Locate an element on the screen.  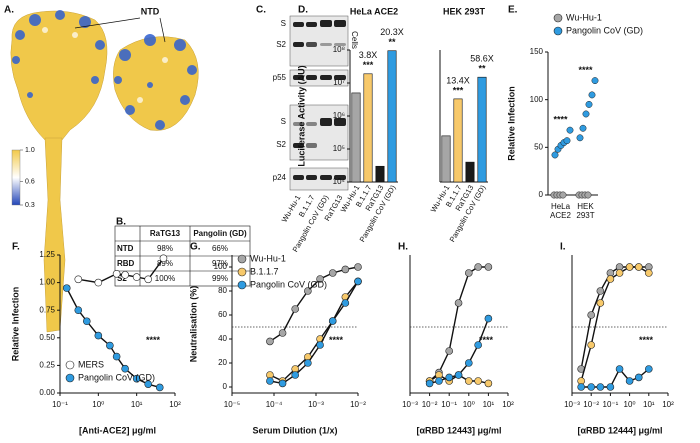
y-tick-label: 0.75 is located at coordinates (47, 309).